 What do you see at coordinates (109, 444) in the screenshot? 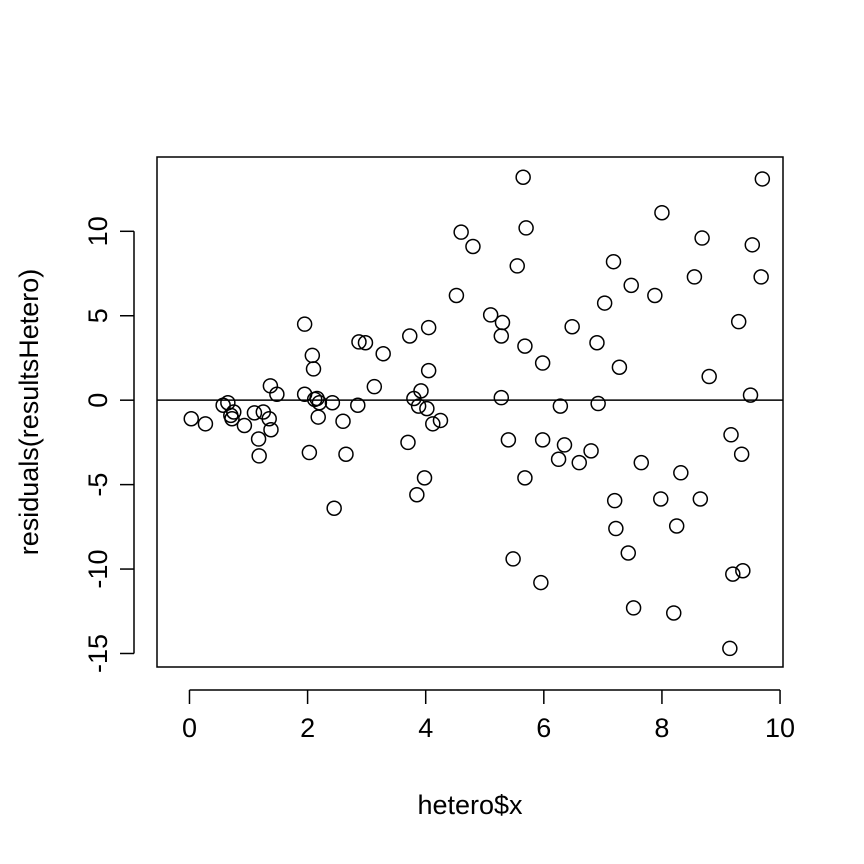
I see `y-axis: -15 -10 -5 0 5 10` at bounding box center [109, 444].